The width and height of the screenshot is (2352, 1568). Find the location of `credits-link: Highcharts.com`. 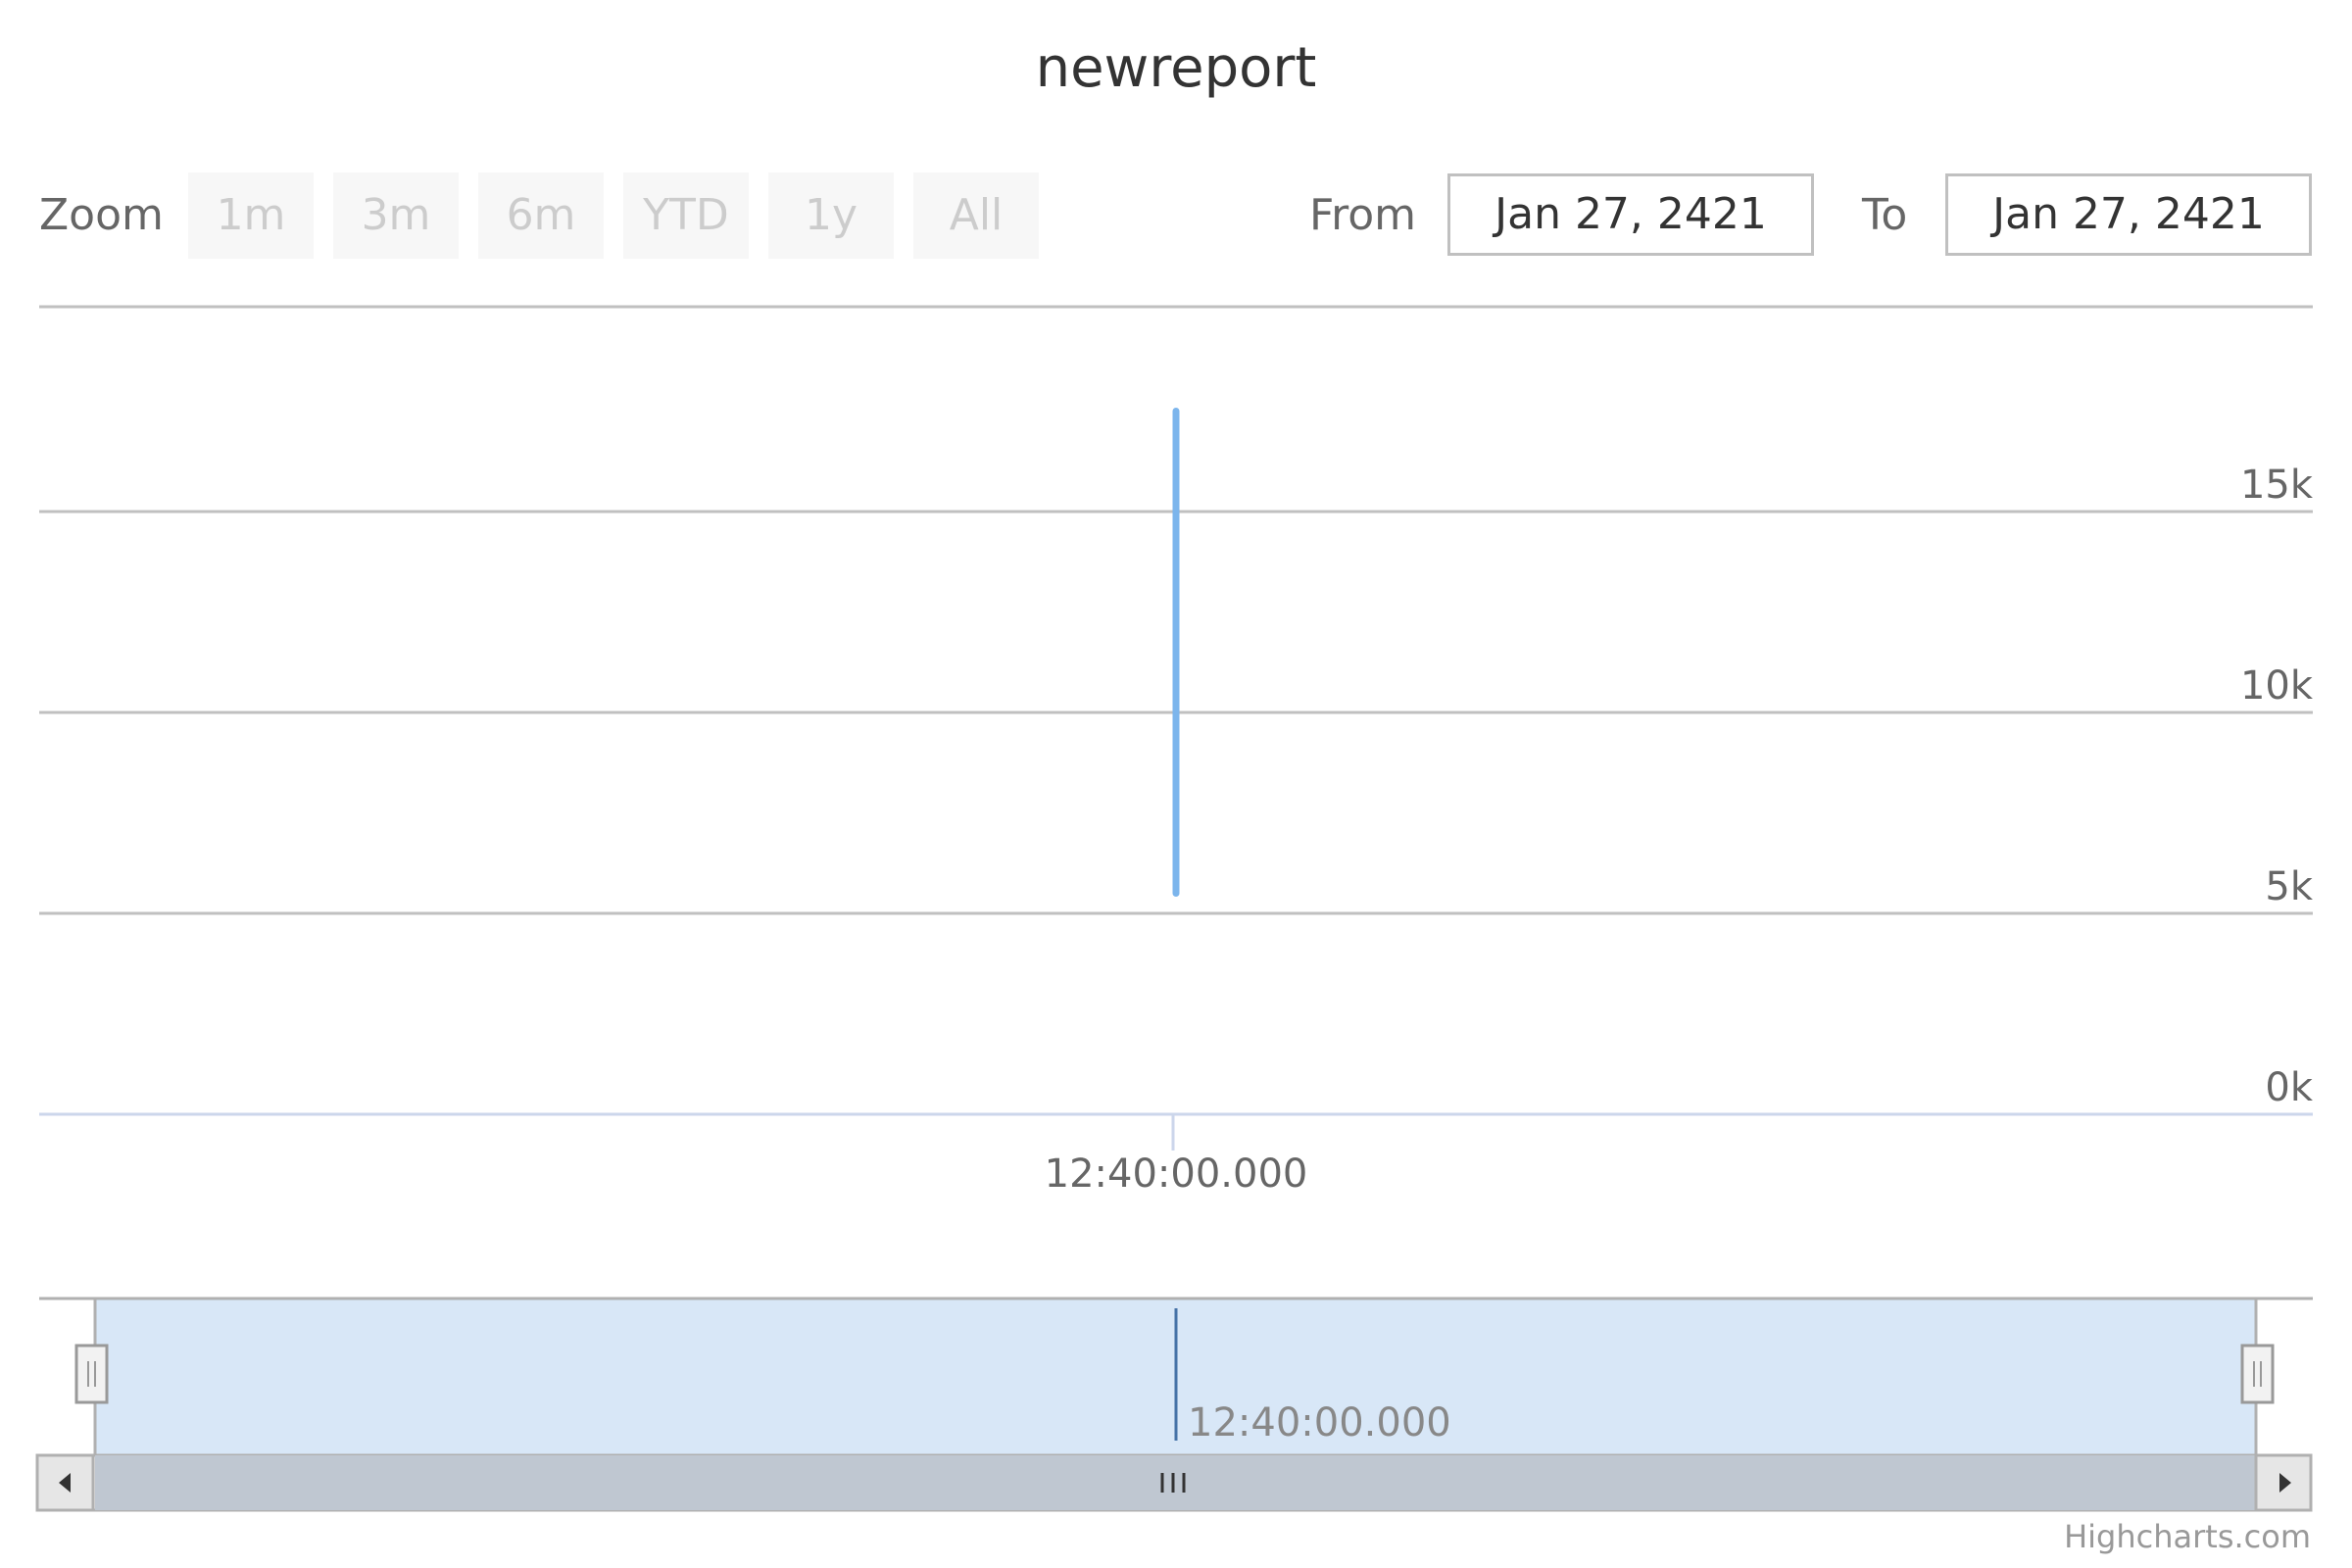

credits-link: Highcharts.com is located at coordinates (2187, 1536).